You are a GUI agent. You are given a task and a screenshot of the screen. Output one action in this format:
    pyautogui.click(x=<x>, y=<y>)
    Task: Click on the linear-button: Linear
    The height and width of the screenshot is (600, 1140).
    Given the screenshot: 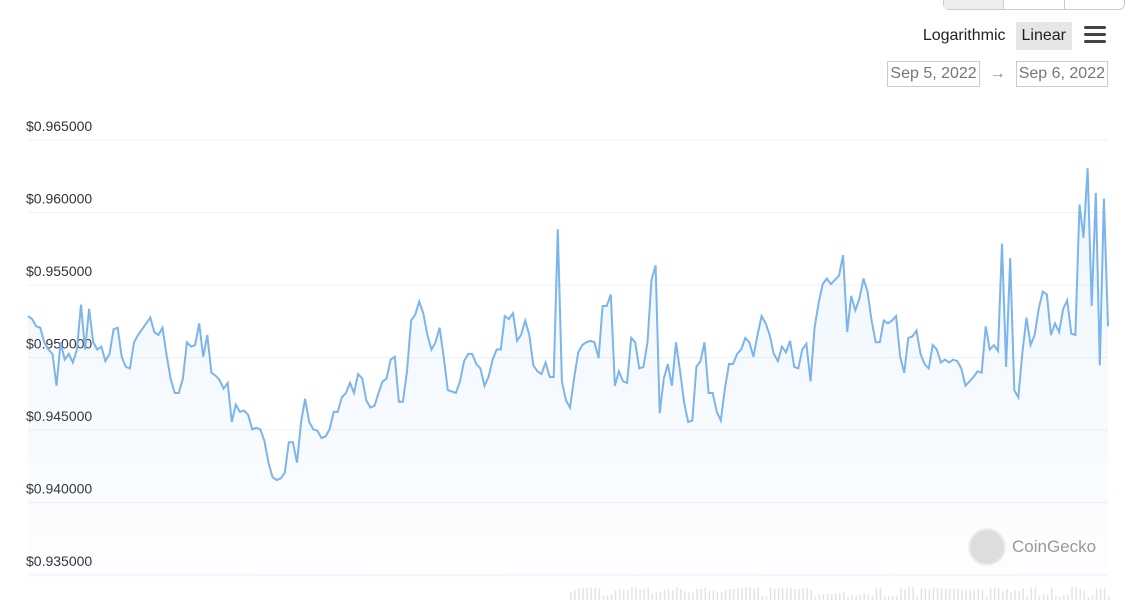 What is the action you would take?
    pyautogui.click(x=1043, y=36)
    